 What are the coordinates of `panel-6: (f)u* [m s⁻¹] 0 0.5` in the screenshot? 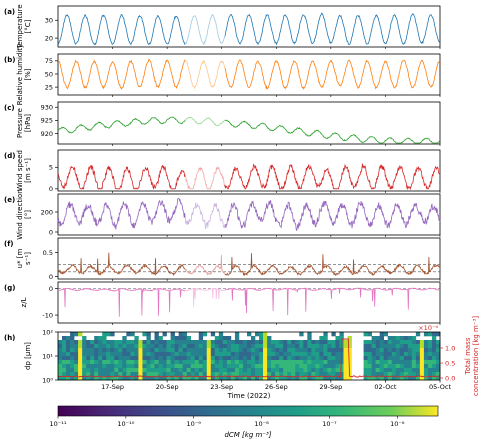 It's located at (222, 259).